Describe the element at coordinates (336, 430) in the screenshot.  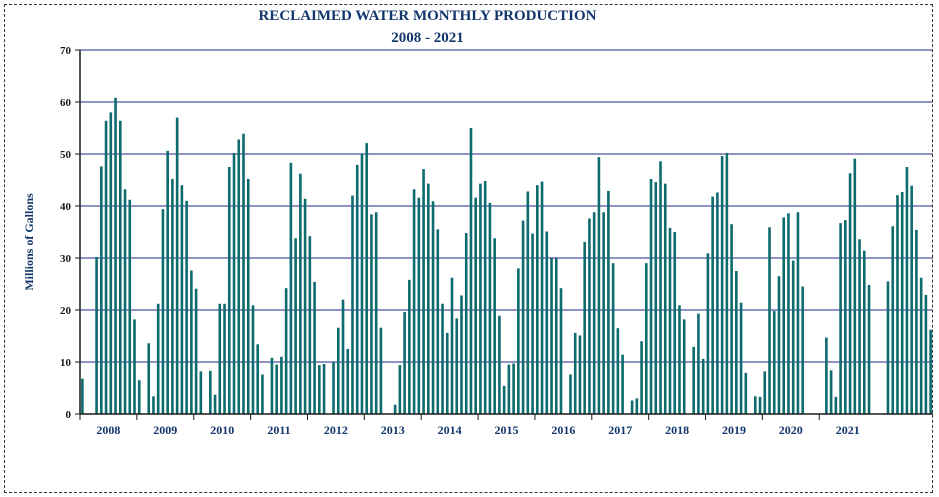
I see `x-tick-label: 2012` at that location.